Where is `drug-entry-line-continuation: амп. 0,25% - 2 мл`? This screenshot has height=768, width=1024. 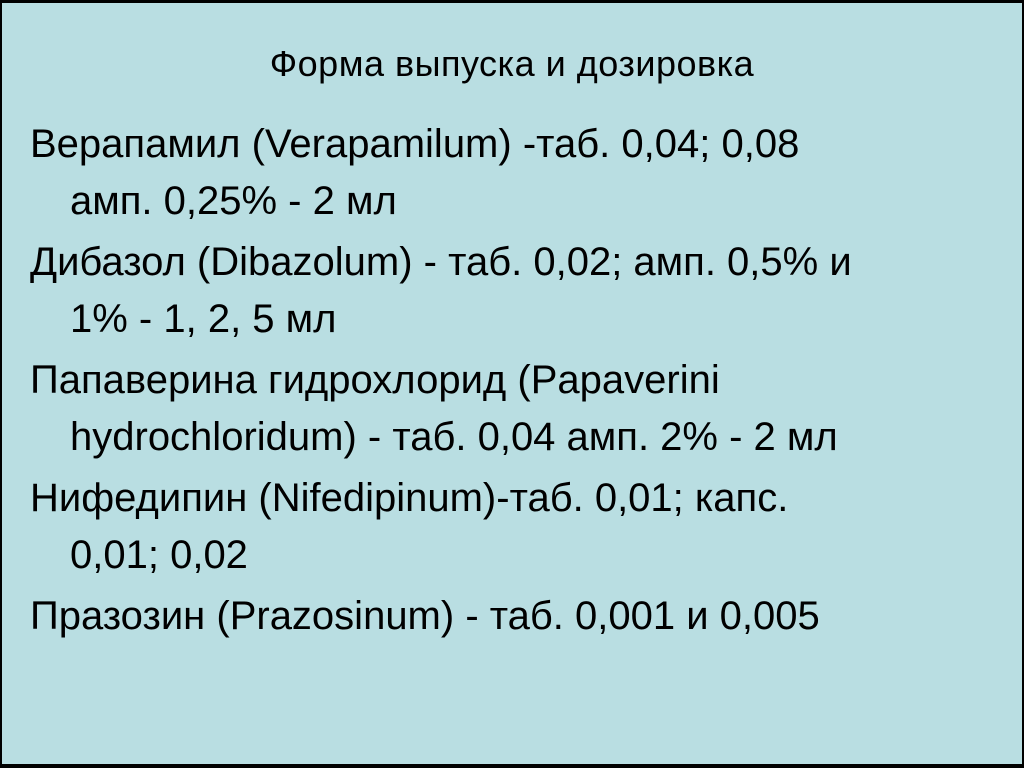 drug-entry-line-continuation: амп. 0,25% - 2 мл is located at coordinates (233, 201).